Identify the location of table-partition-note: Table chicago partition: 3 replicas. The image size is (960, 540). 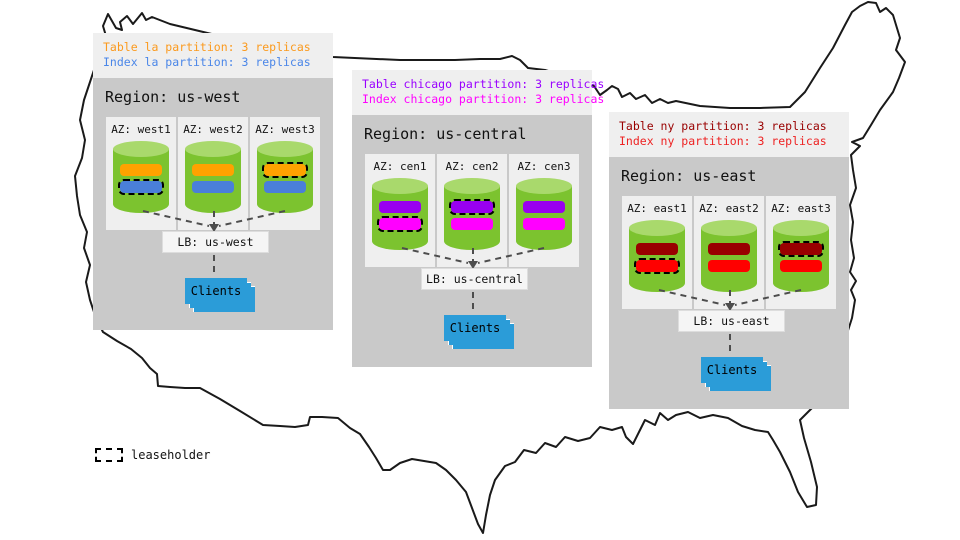
(483, 84).